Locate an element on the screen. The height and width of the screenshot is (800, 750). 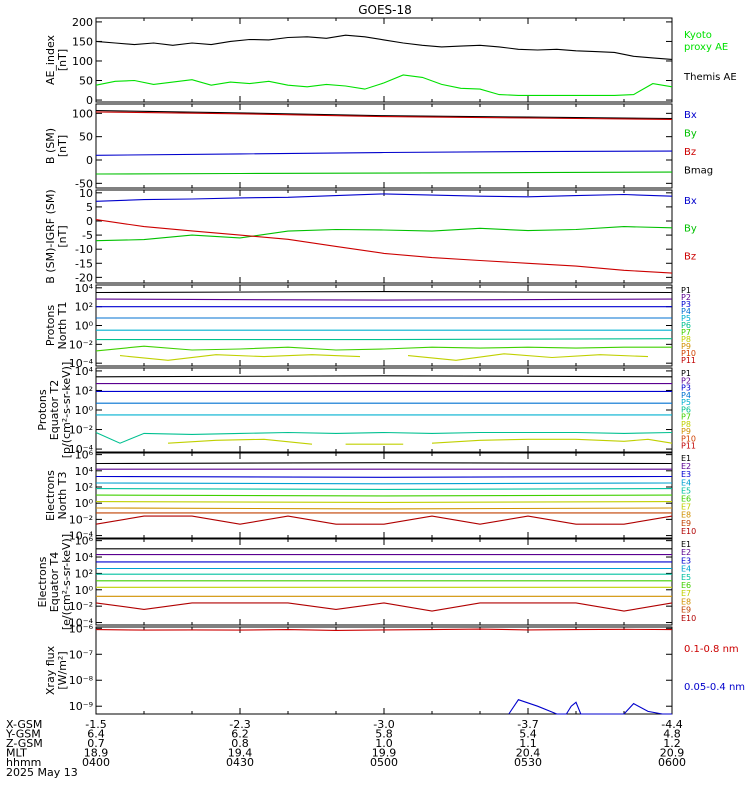
panel-b: -50 0 50 100 B (SM) [nT] Bx By Bz Bmag is located at coordinates (378, 146).